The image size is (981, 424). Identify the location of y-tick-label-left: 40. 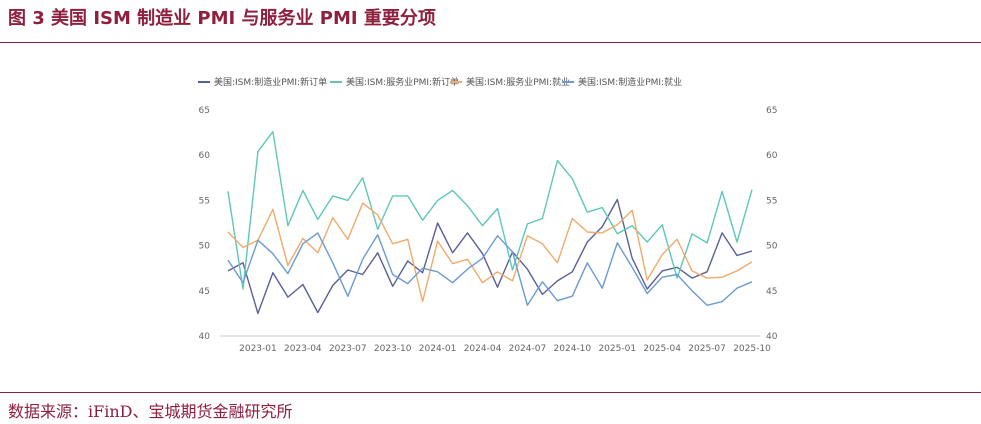
(205, 337).